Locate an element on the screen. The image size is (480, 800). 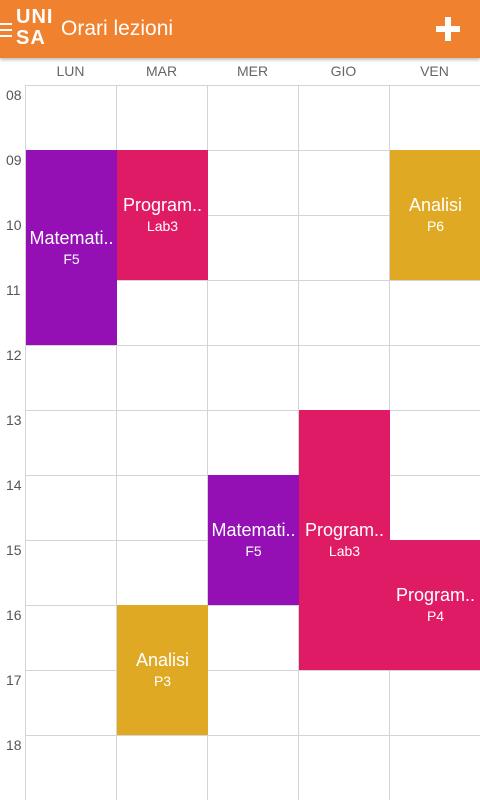
day-header-gio: GIO is located at coordinates (343, 71).